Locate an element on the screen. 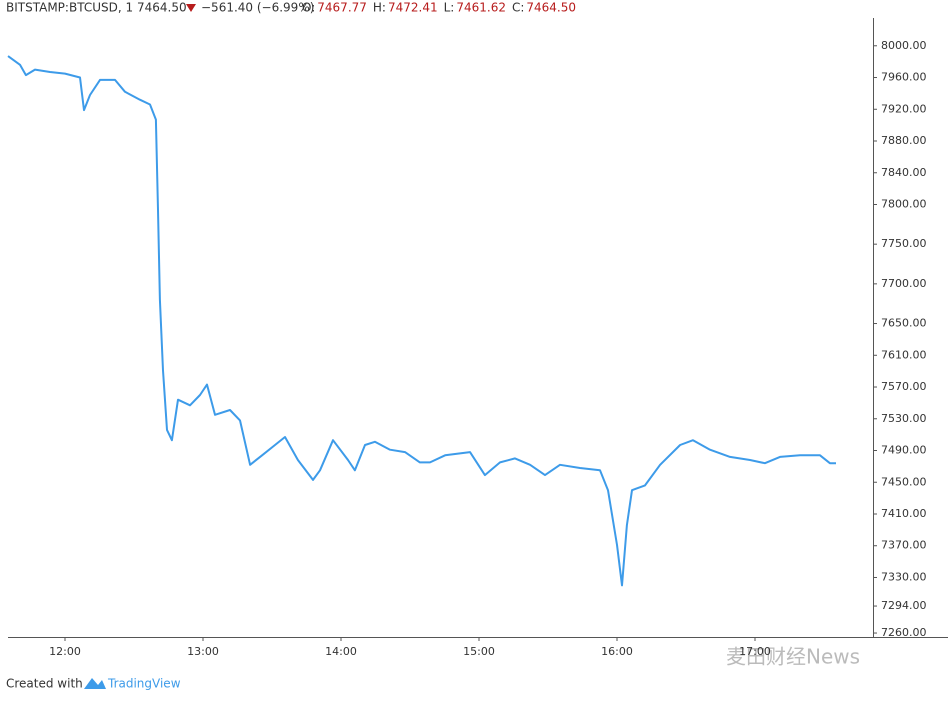 The height and width of the screenshot is (703, 948). y-tick-label: 7370.00 is located at coordinates (904, 545).